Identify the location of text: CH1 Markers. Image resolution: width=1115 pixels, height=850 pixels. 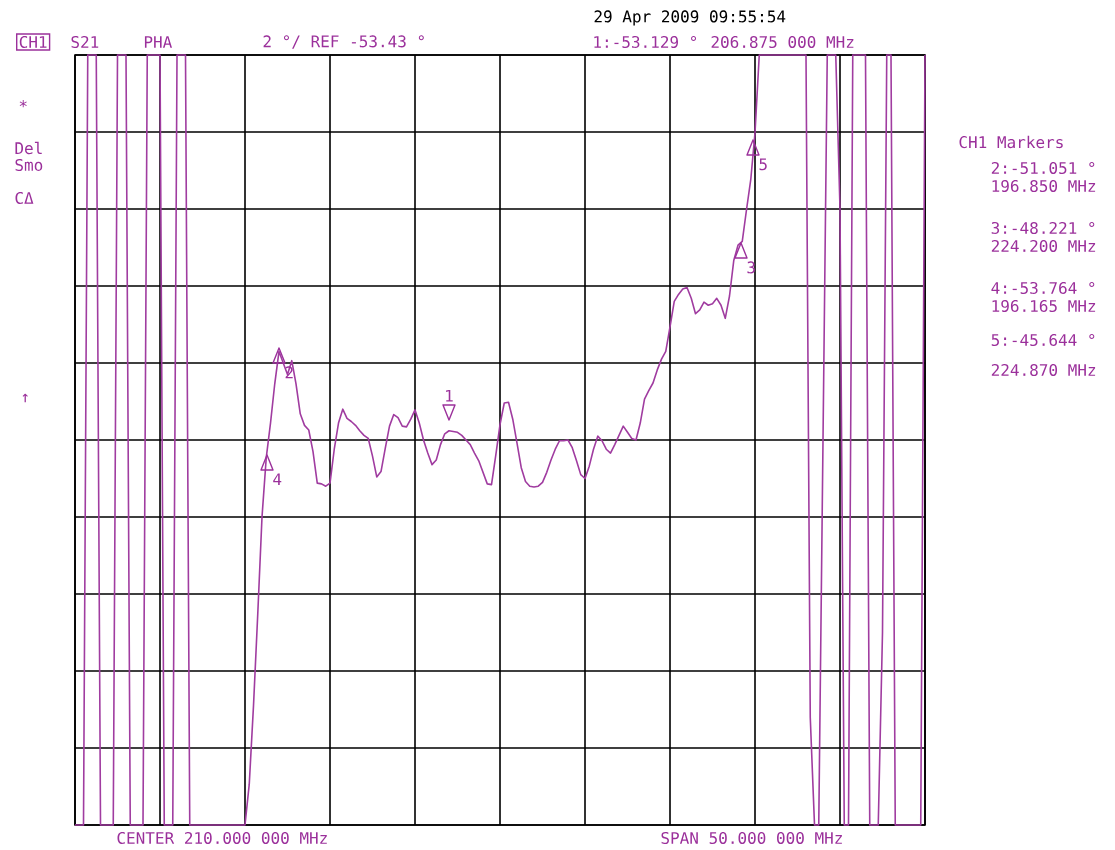
(1011, 142).